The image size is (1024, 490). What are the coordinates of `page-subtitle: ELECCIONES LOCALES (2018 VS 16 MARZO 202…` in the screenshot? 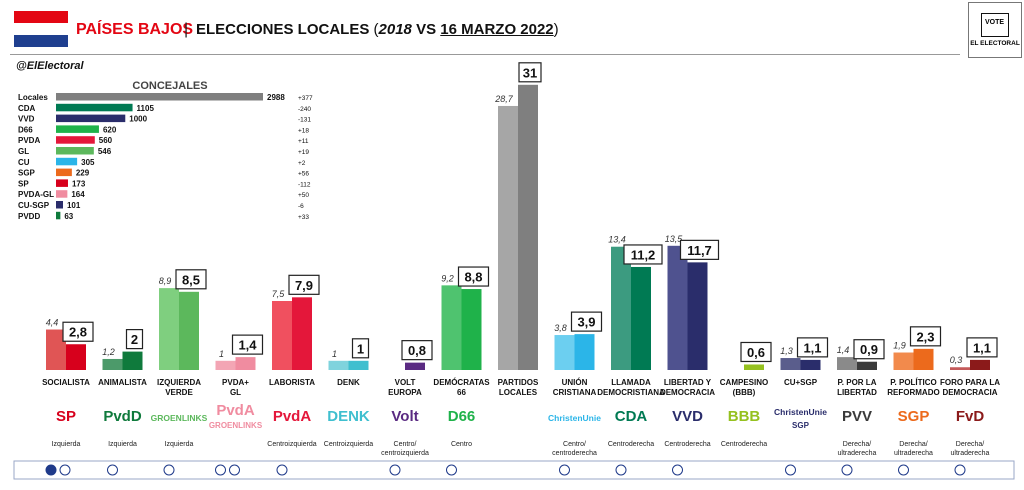 It's located at (377, 29).